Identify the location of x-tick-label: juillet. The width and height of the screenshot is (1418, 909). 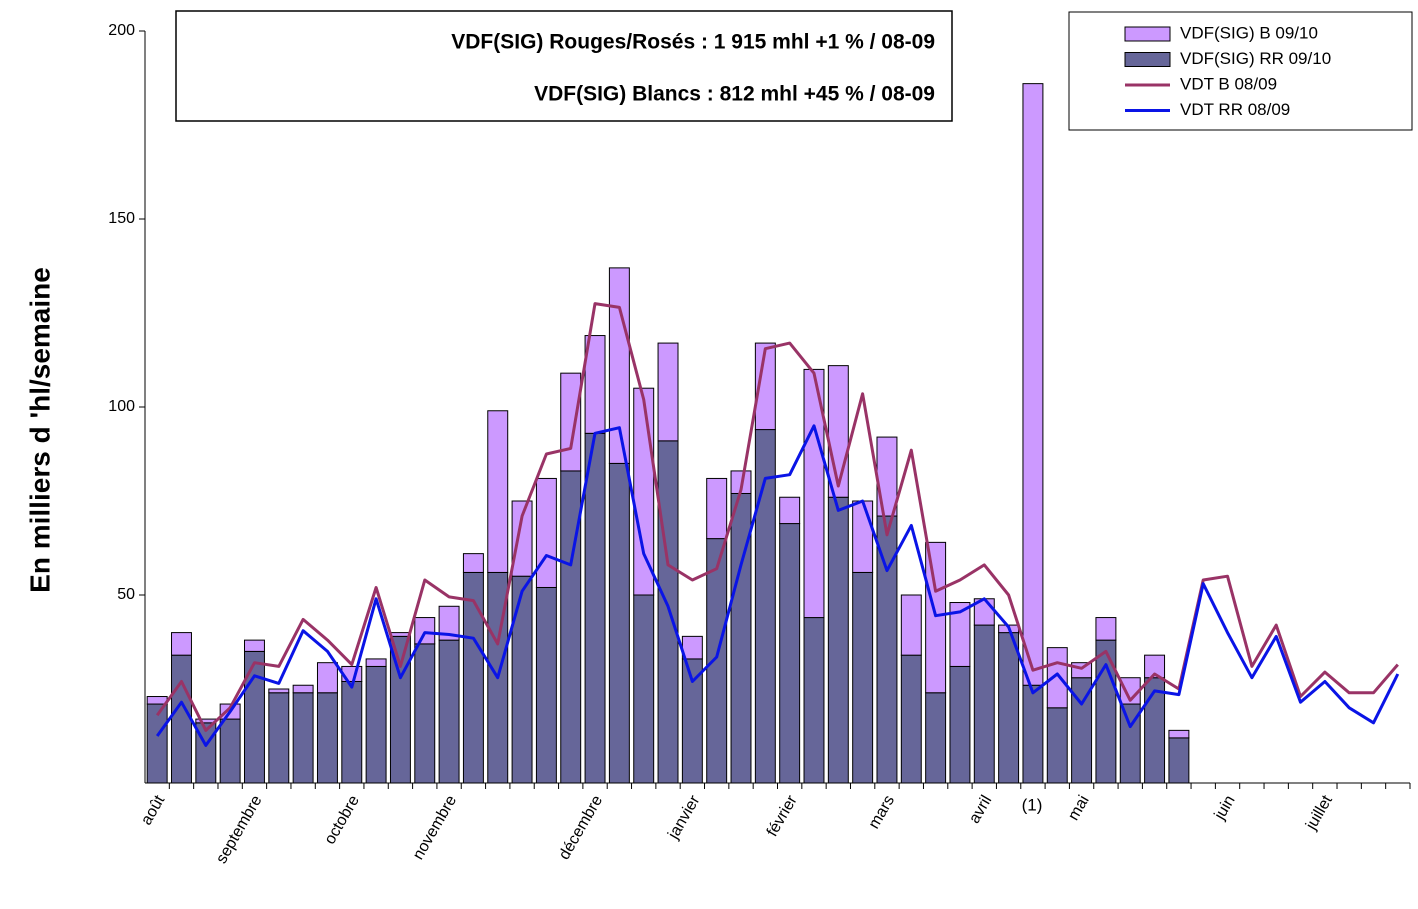
(1320, 812).